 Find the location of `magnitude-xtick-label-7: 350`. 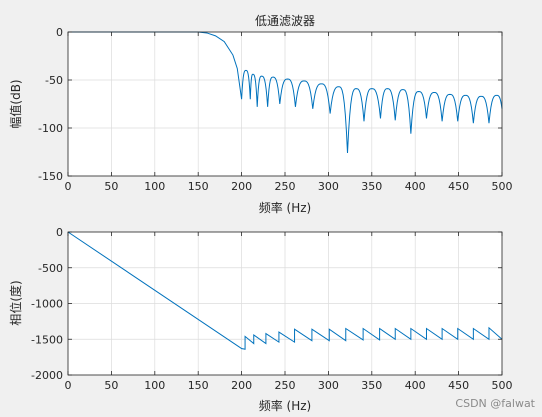

magnitude-xtick-label-7: 350 is located at coordinates (371, 186).